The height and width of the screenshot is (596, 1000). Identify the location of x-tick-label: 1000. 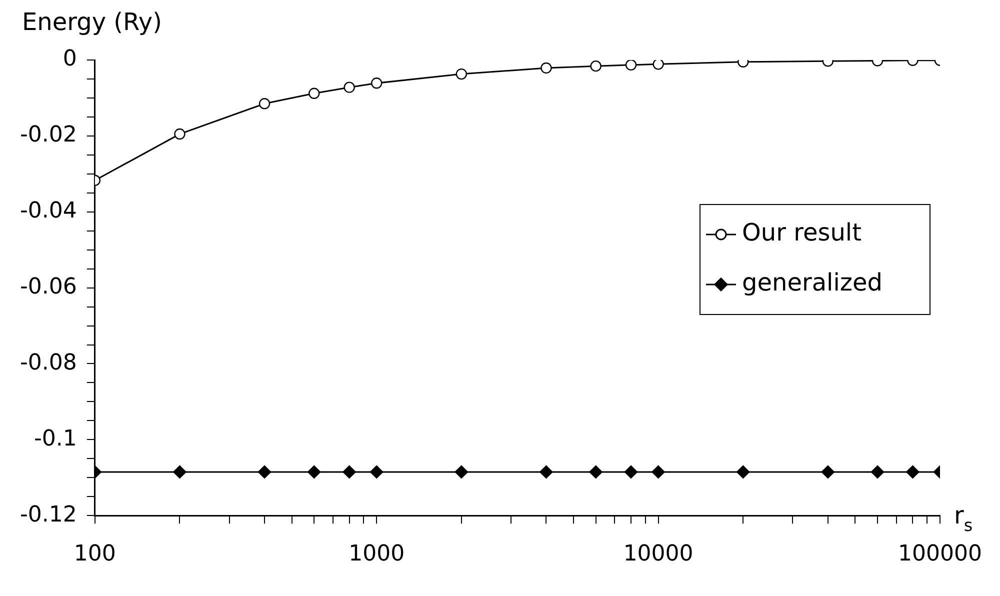
(376, 554).